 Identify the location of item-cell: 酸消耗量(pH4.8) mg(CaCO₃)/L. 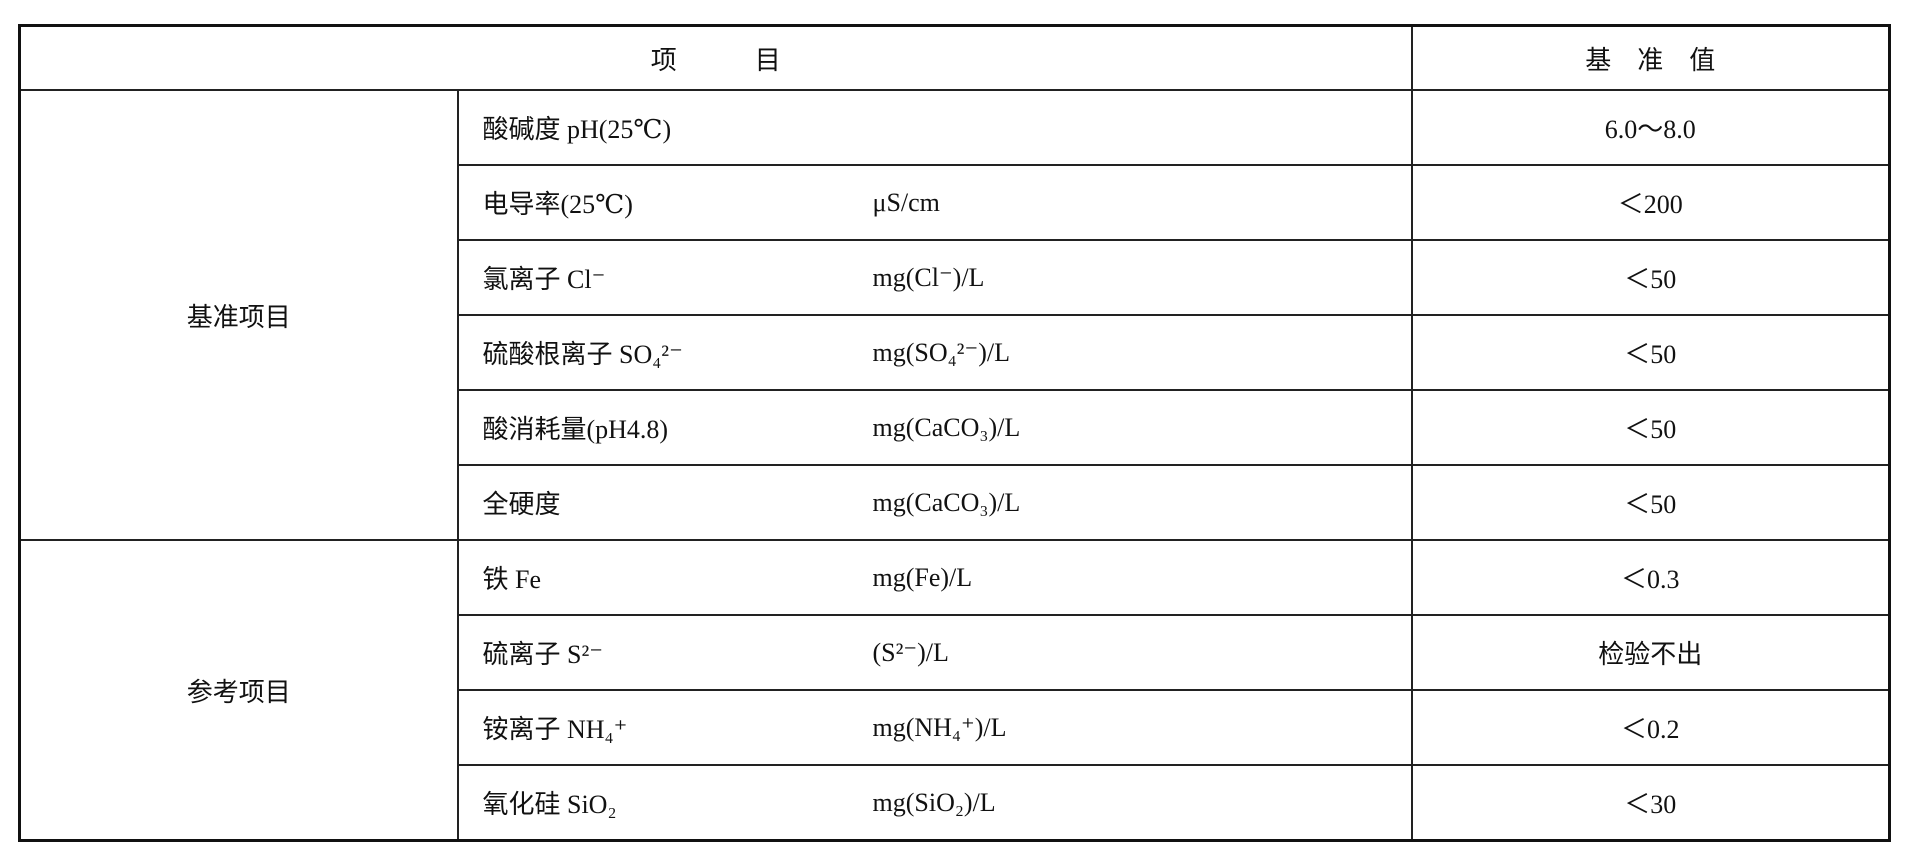
(934, 427).